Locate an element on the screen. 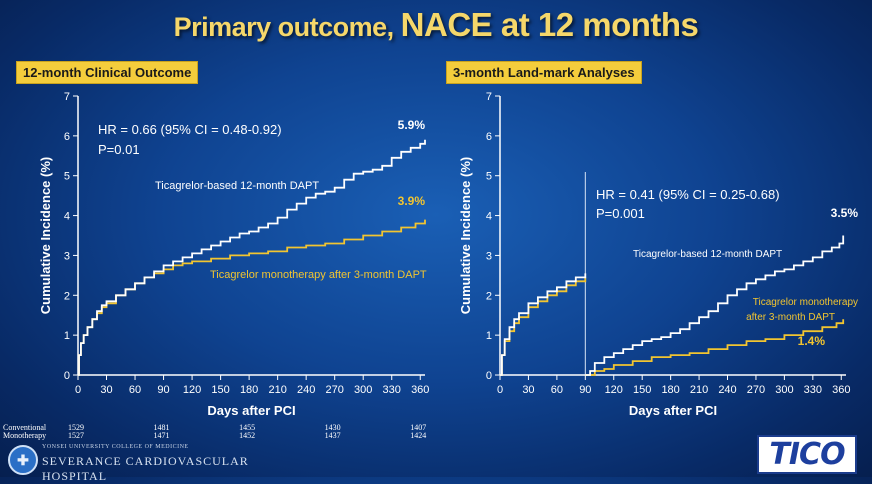 This screenshot has width=872, height=484. risk-value: 1471 is located at coordinates (161, 435).